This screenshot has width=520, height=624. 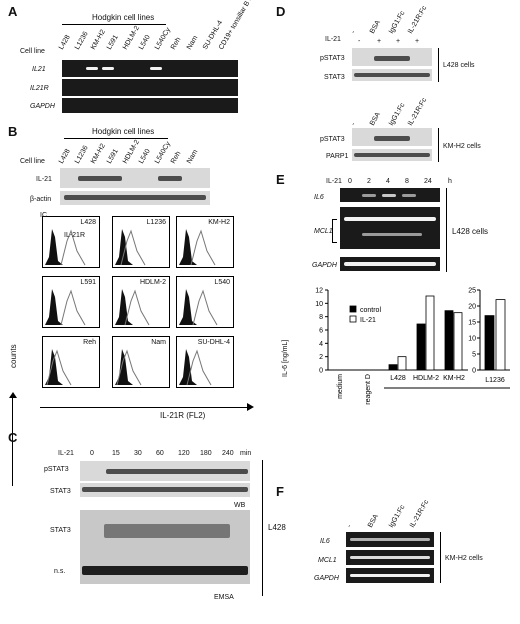 I want to click on d-cond-b-0: -, so click(x=353, y=124).